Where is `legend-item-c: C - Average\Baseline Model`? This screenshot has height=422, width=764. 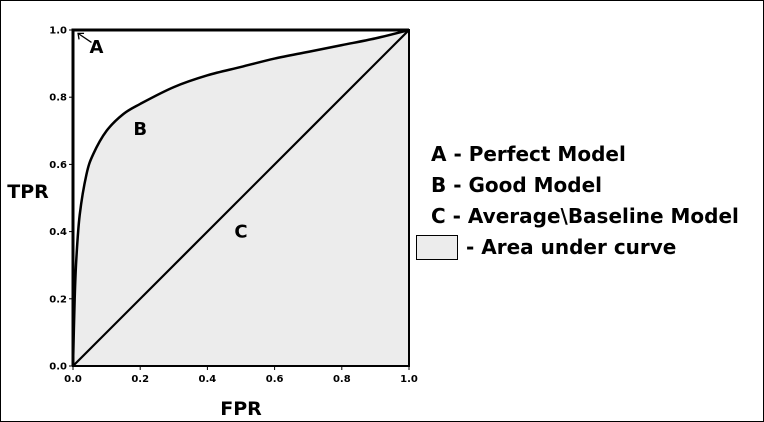 legend-item-c: C - Average\Baseline Model is located at coordinates (577, 216).